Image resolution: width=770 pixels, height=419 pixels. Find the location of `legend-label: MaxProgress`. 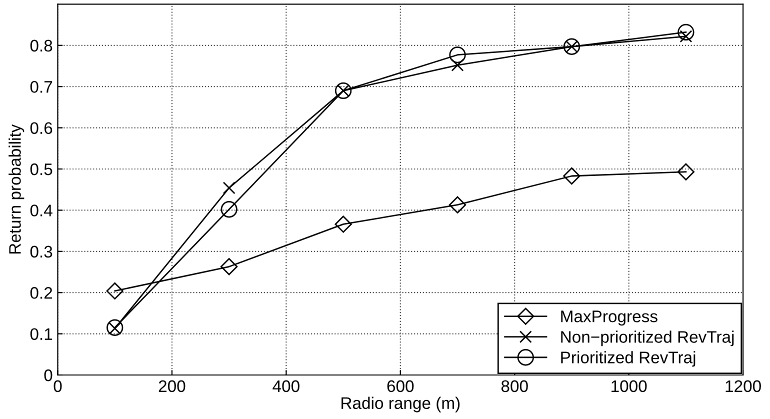

legend-label: MaxProgress is located at coordinates (609, 318).